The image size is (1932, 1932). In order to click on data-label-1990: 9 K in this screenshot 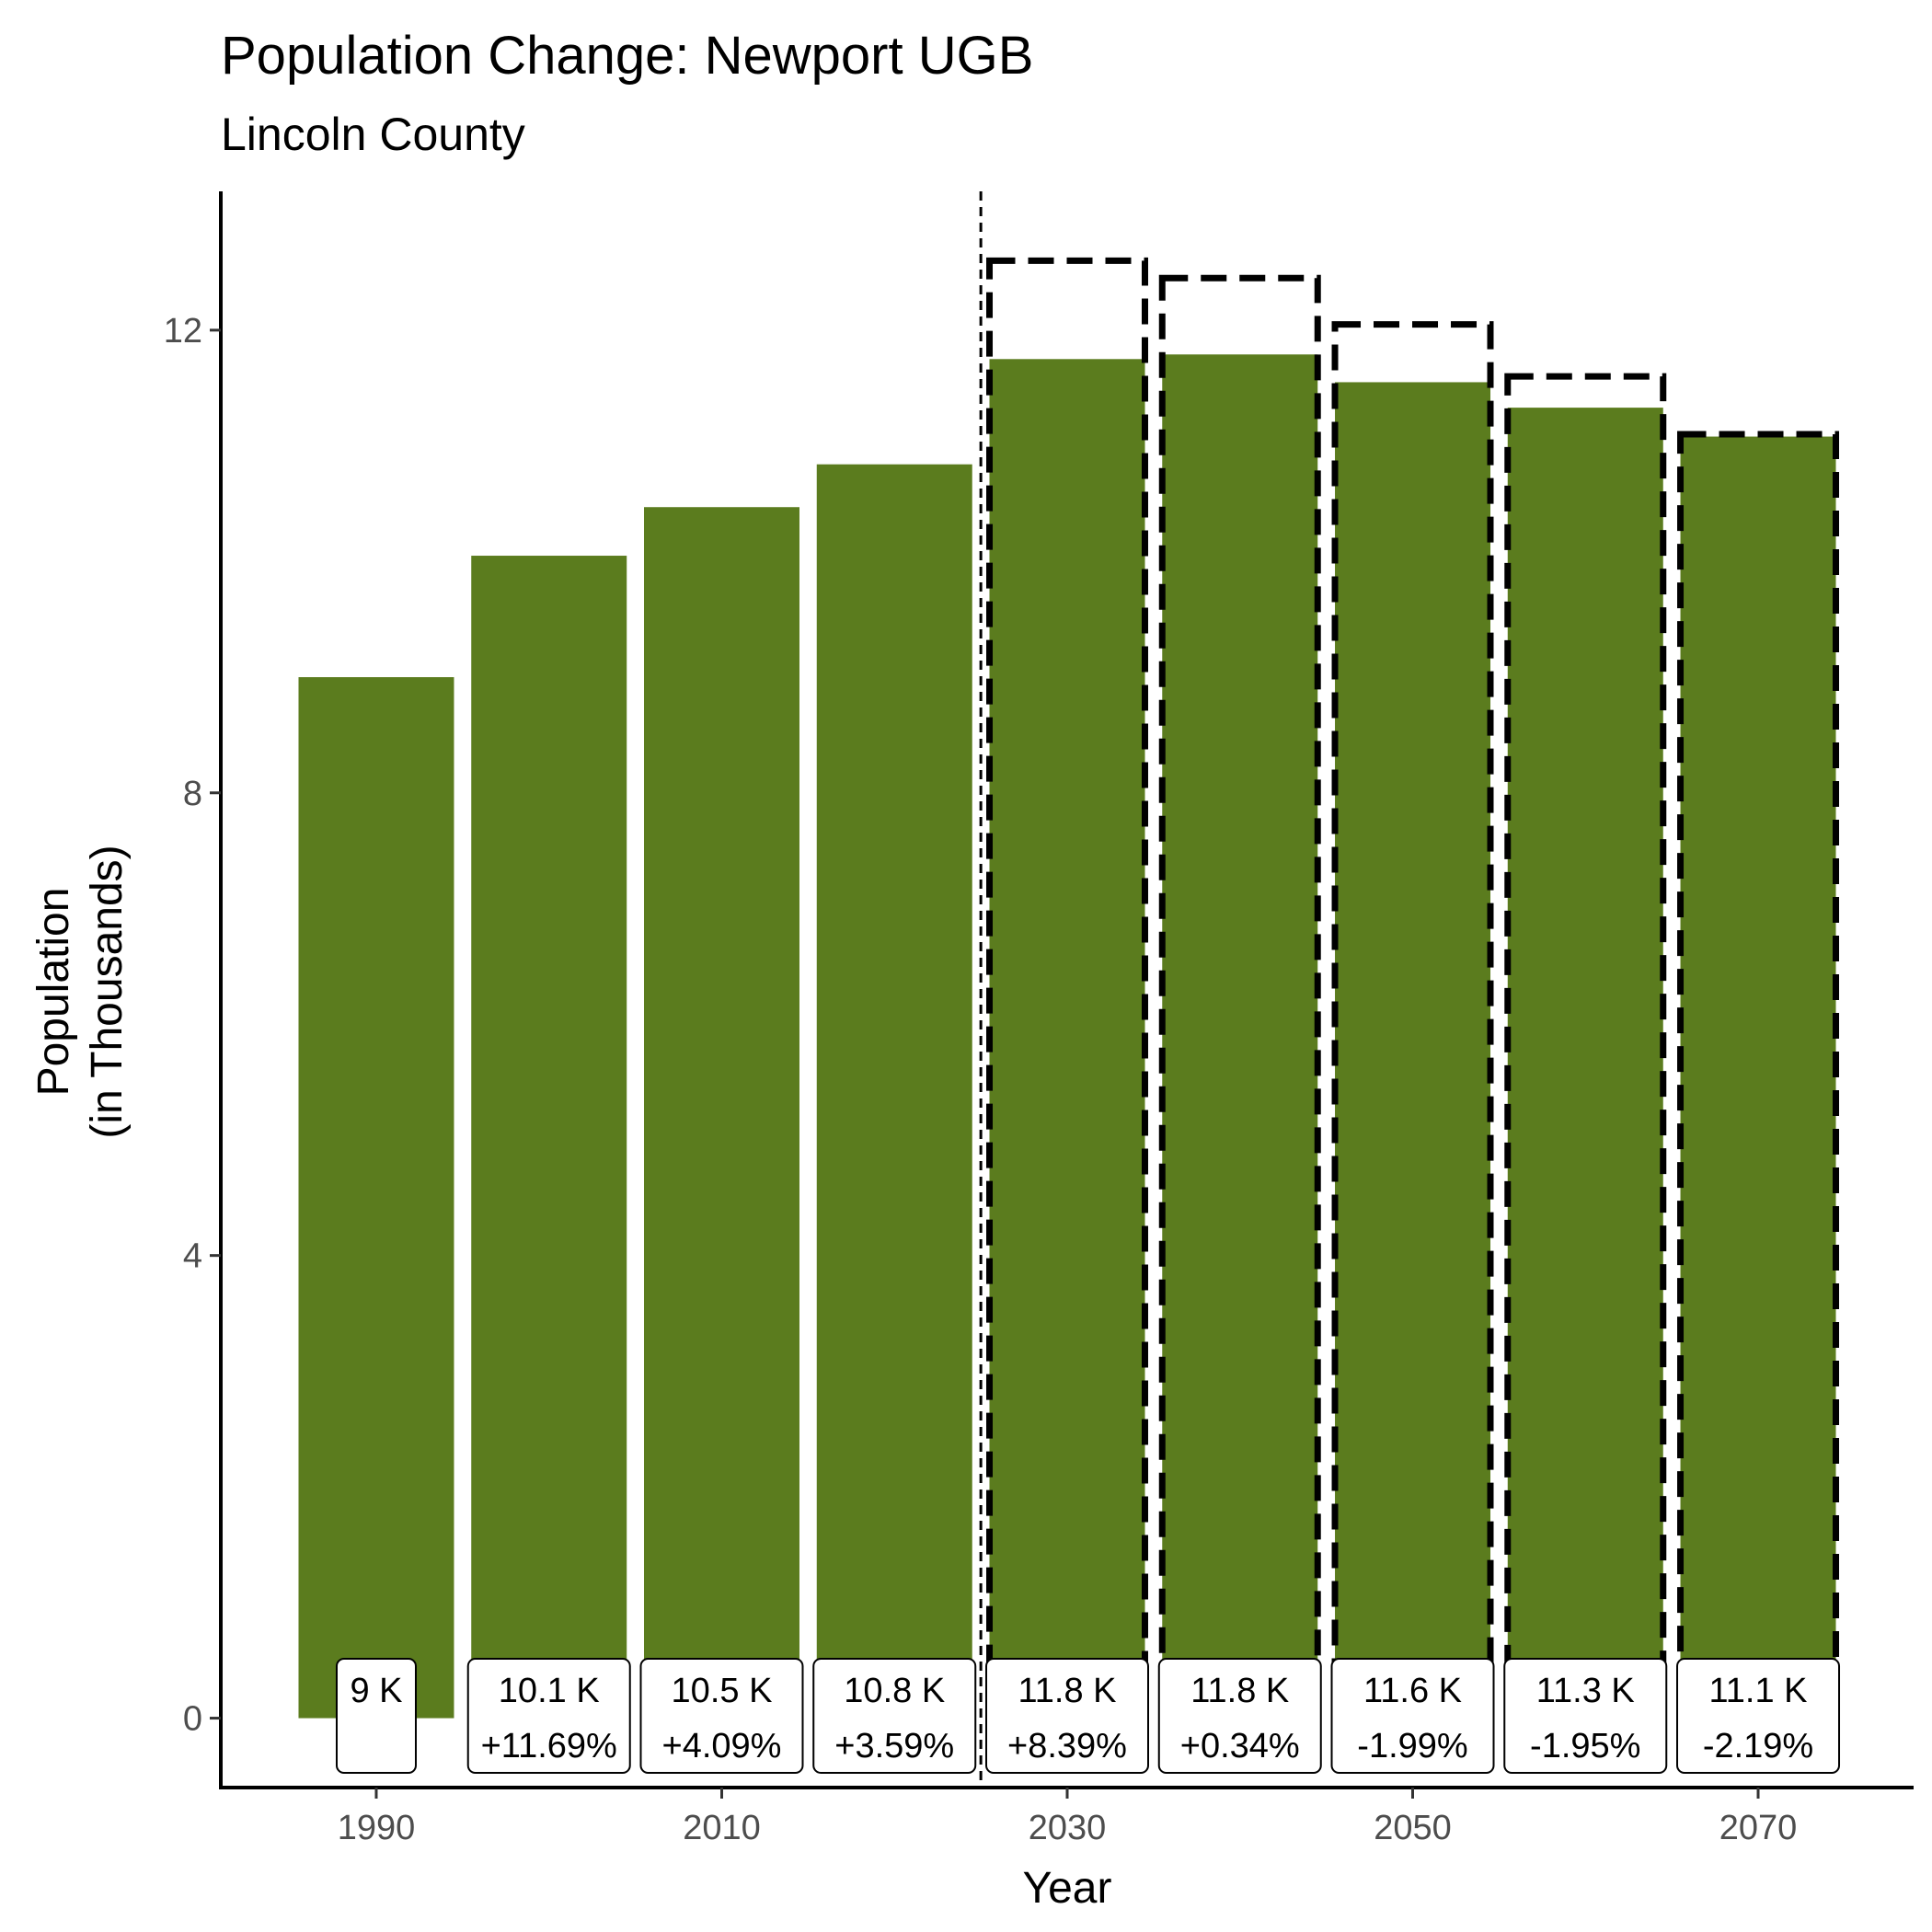, I will do `click(376, 1716)`.